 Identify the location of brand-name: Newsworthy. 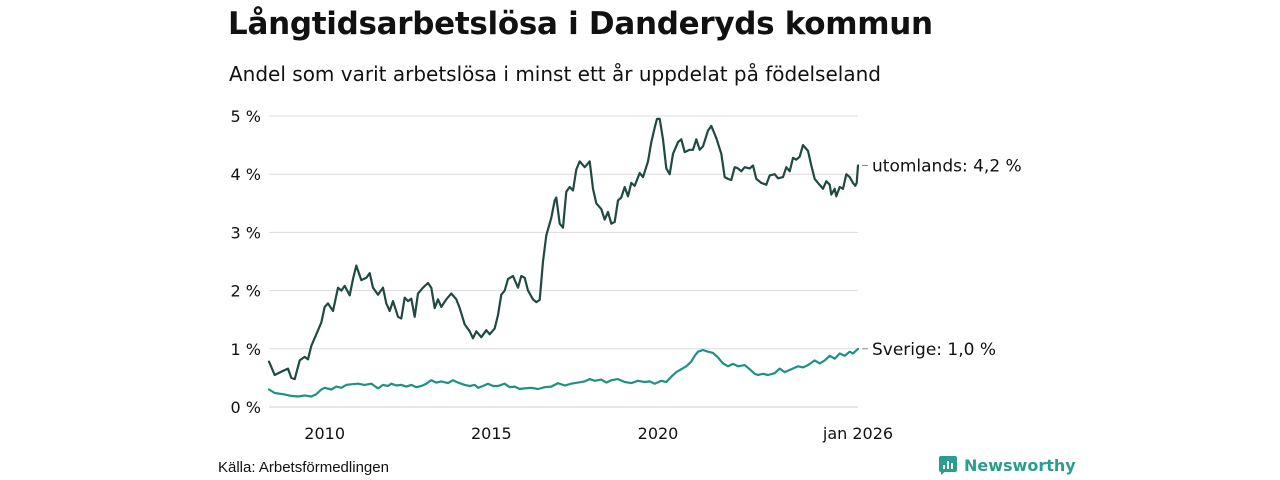
(1020, 465).